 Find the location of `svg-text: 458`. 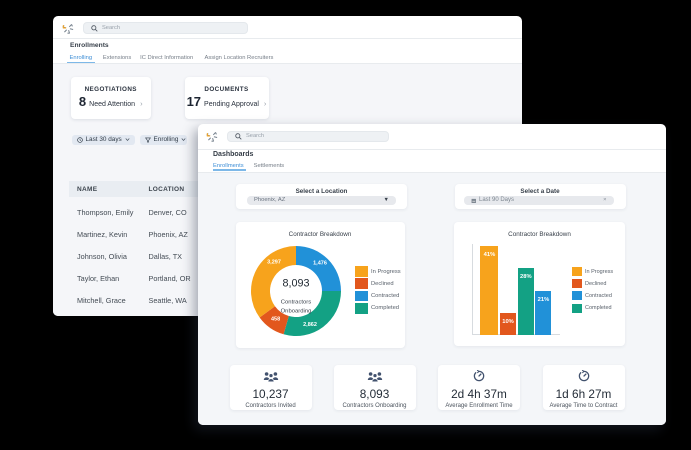

svg-text: 458 is located at coordinates (275, 320).